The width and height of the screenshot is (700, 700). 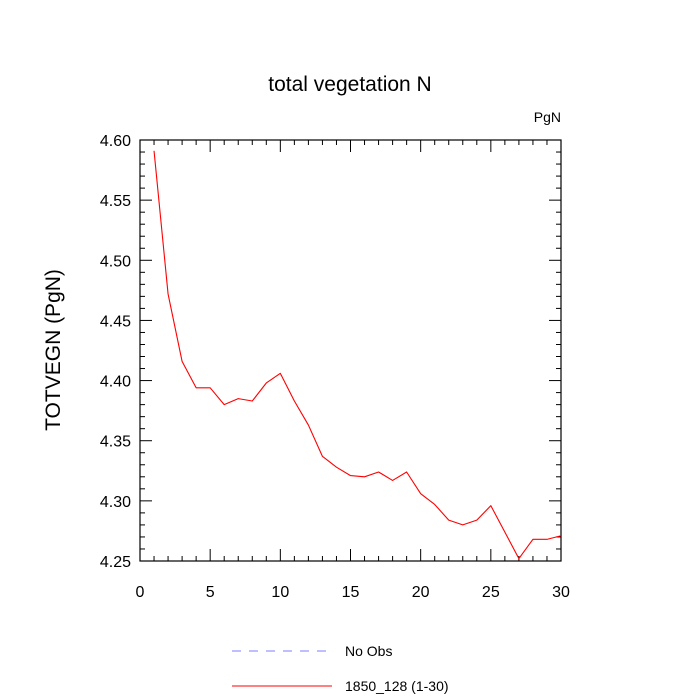 What do you see at coordinates (115, 201) in the screenshot?
I see `y-tick-label: 4.55` at bounding box center [115, 201].